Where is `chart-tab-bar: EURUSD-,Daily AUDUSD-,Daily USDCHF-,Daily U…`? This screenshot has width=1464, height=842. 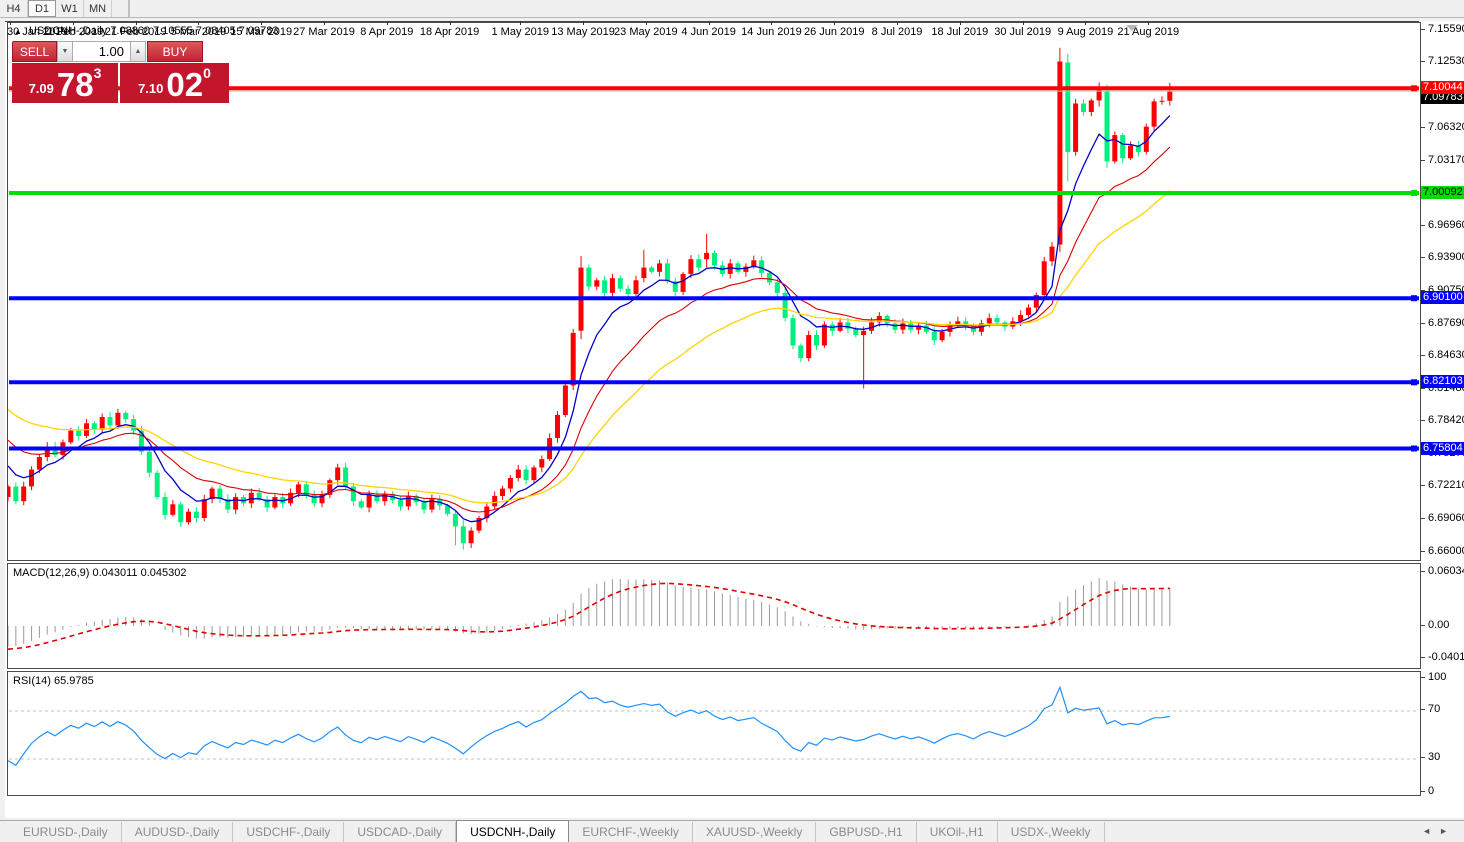
chart-tab-bar: EURUSD-,Daily AUDUSD-,Daily USDCHF-,Daily U… is located at coordinates (732, 831).